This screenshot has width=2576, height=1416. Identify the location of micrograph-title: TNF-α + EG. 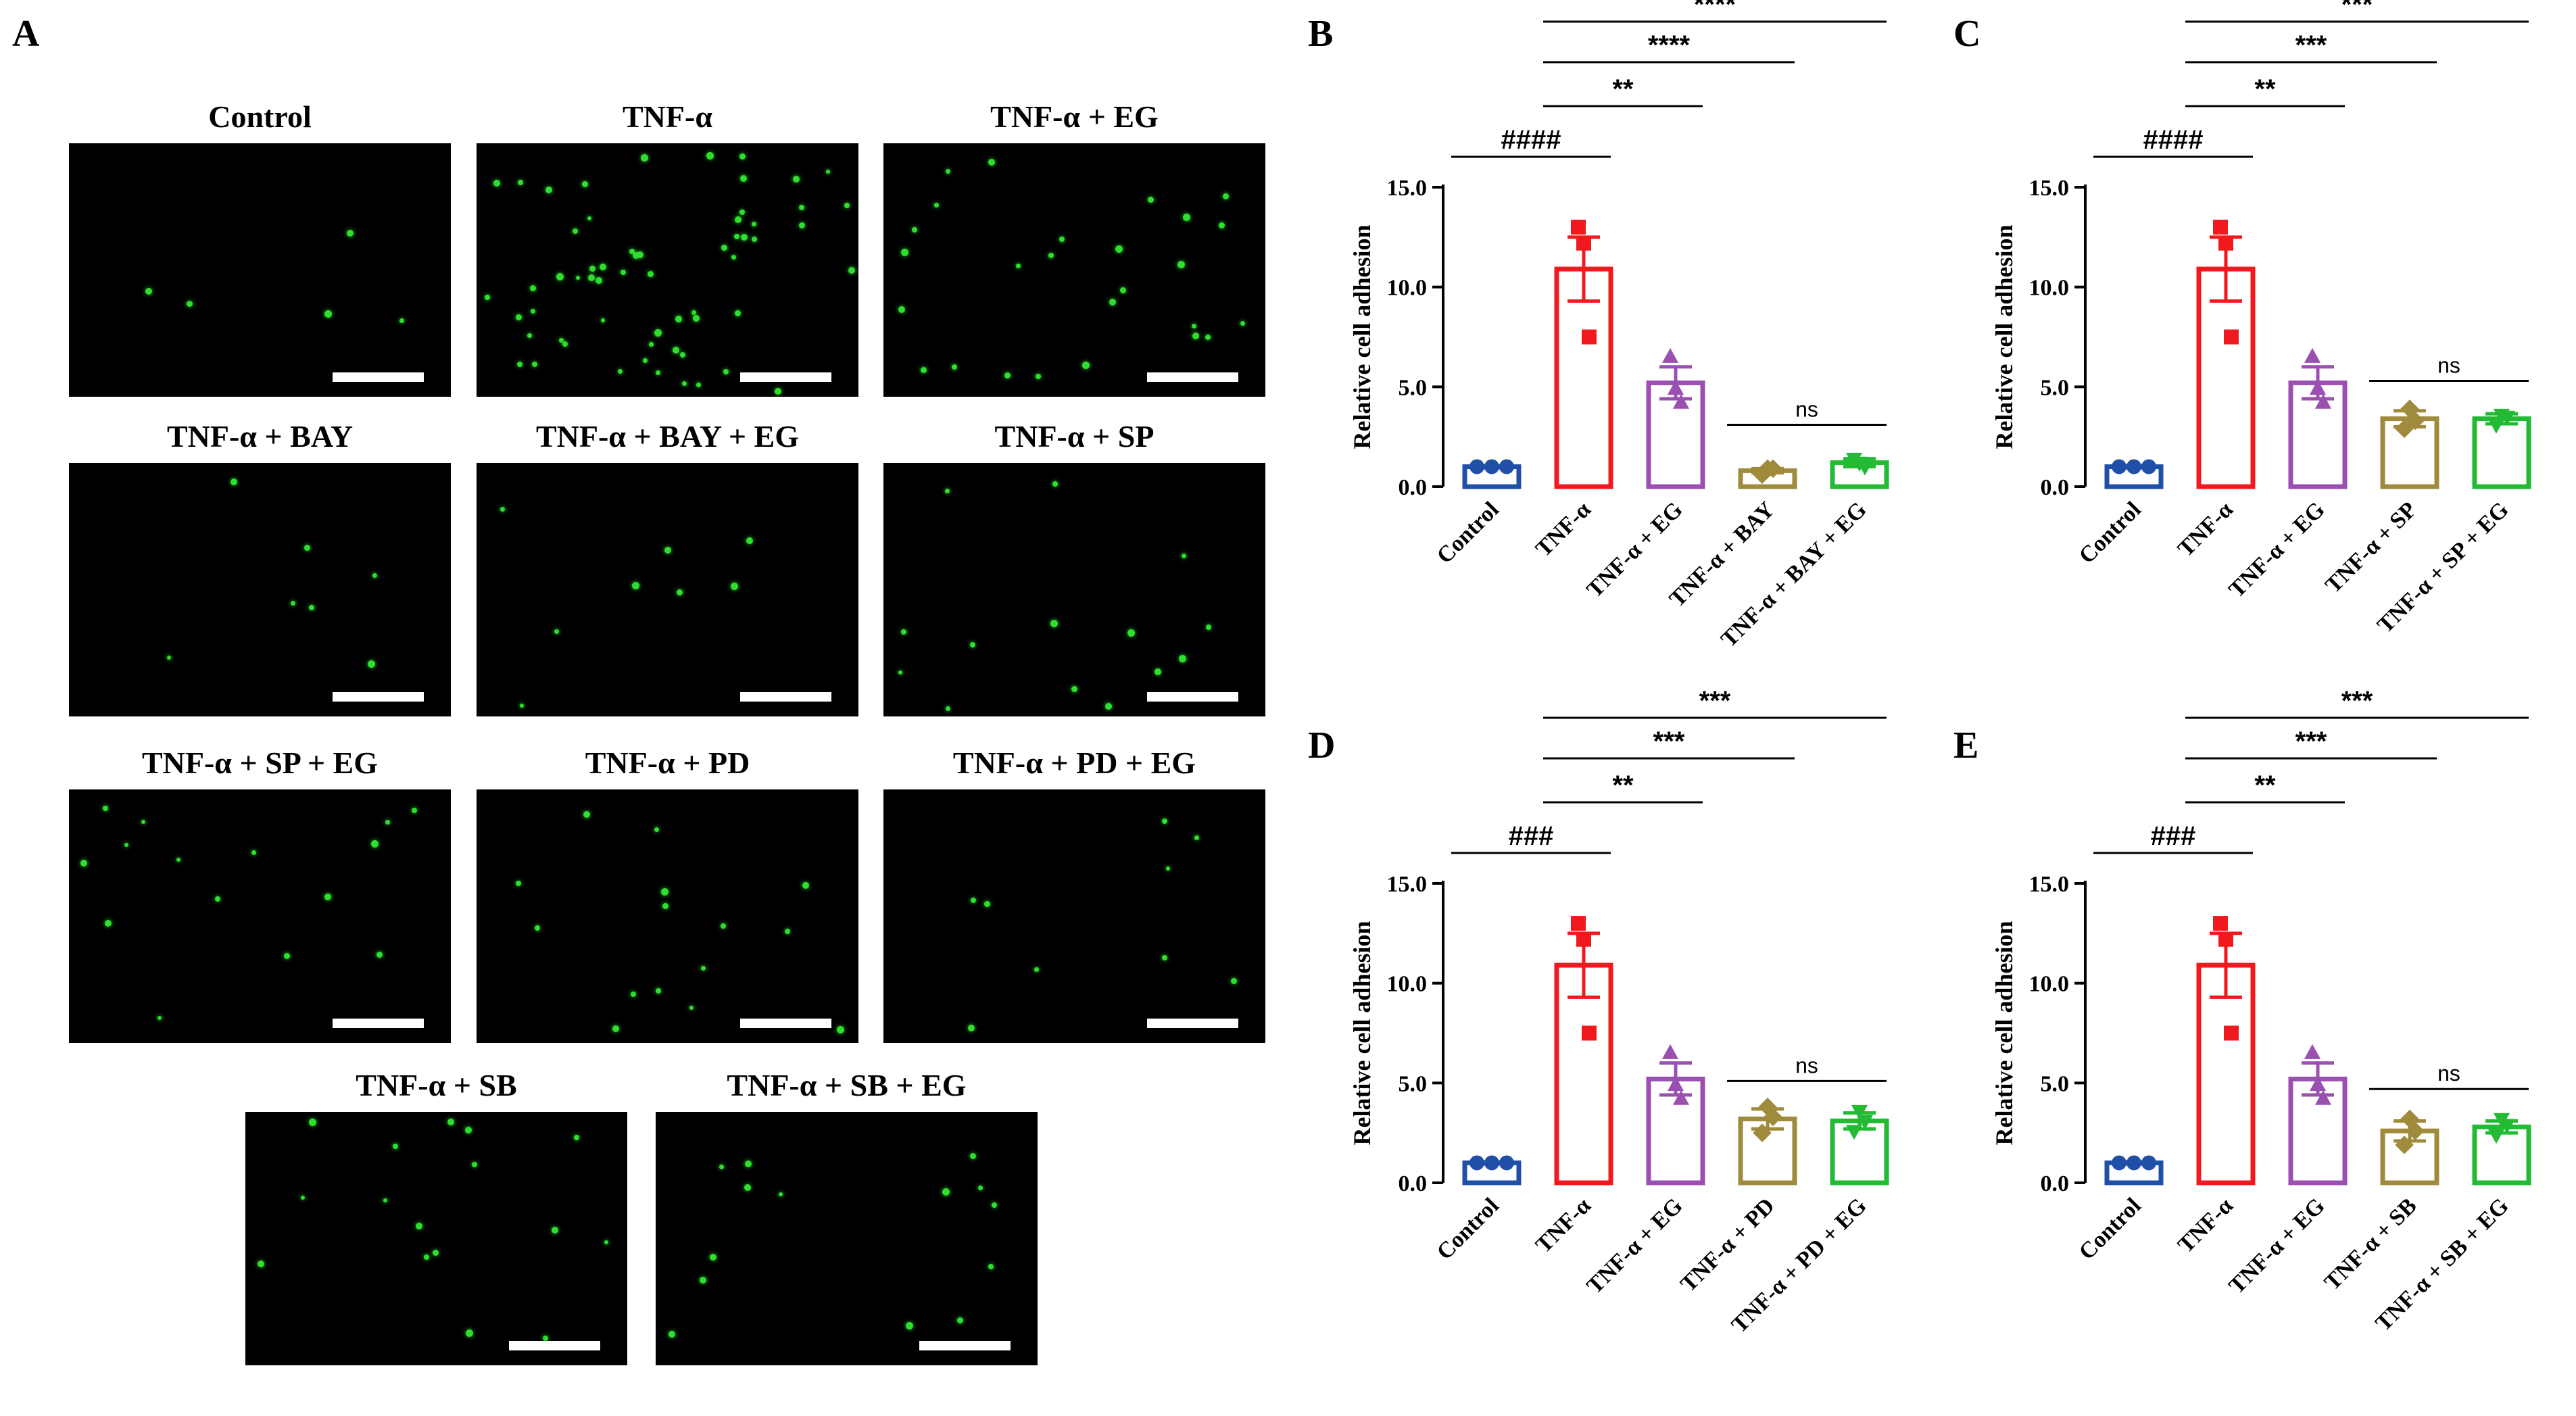
(1074, 117).